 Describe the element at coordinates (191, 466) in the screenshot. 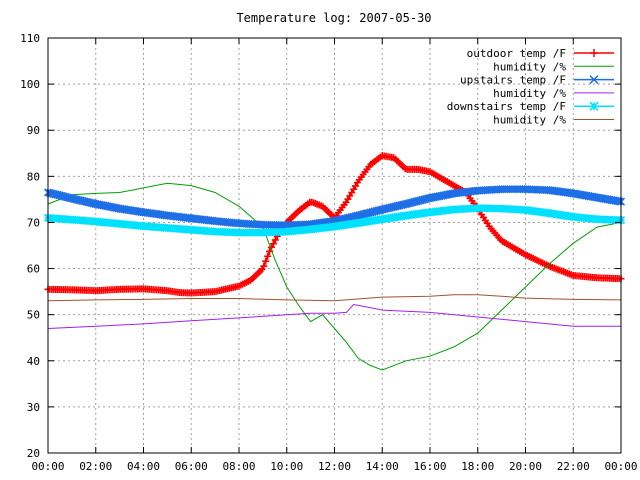

I see `x-tick-label: 06:00` at that location.